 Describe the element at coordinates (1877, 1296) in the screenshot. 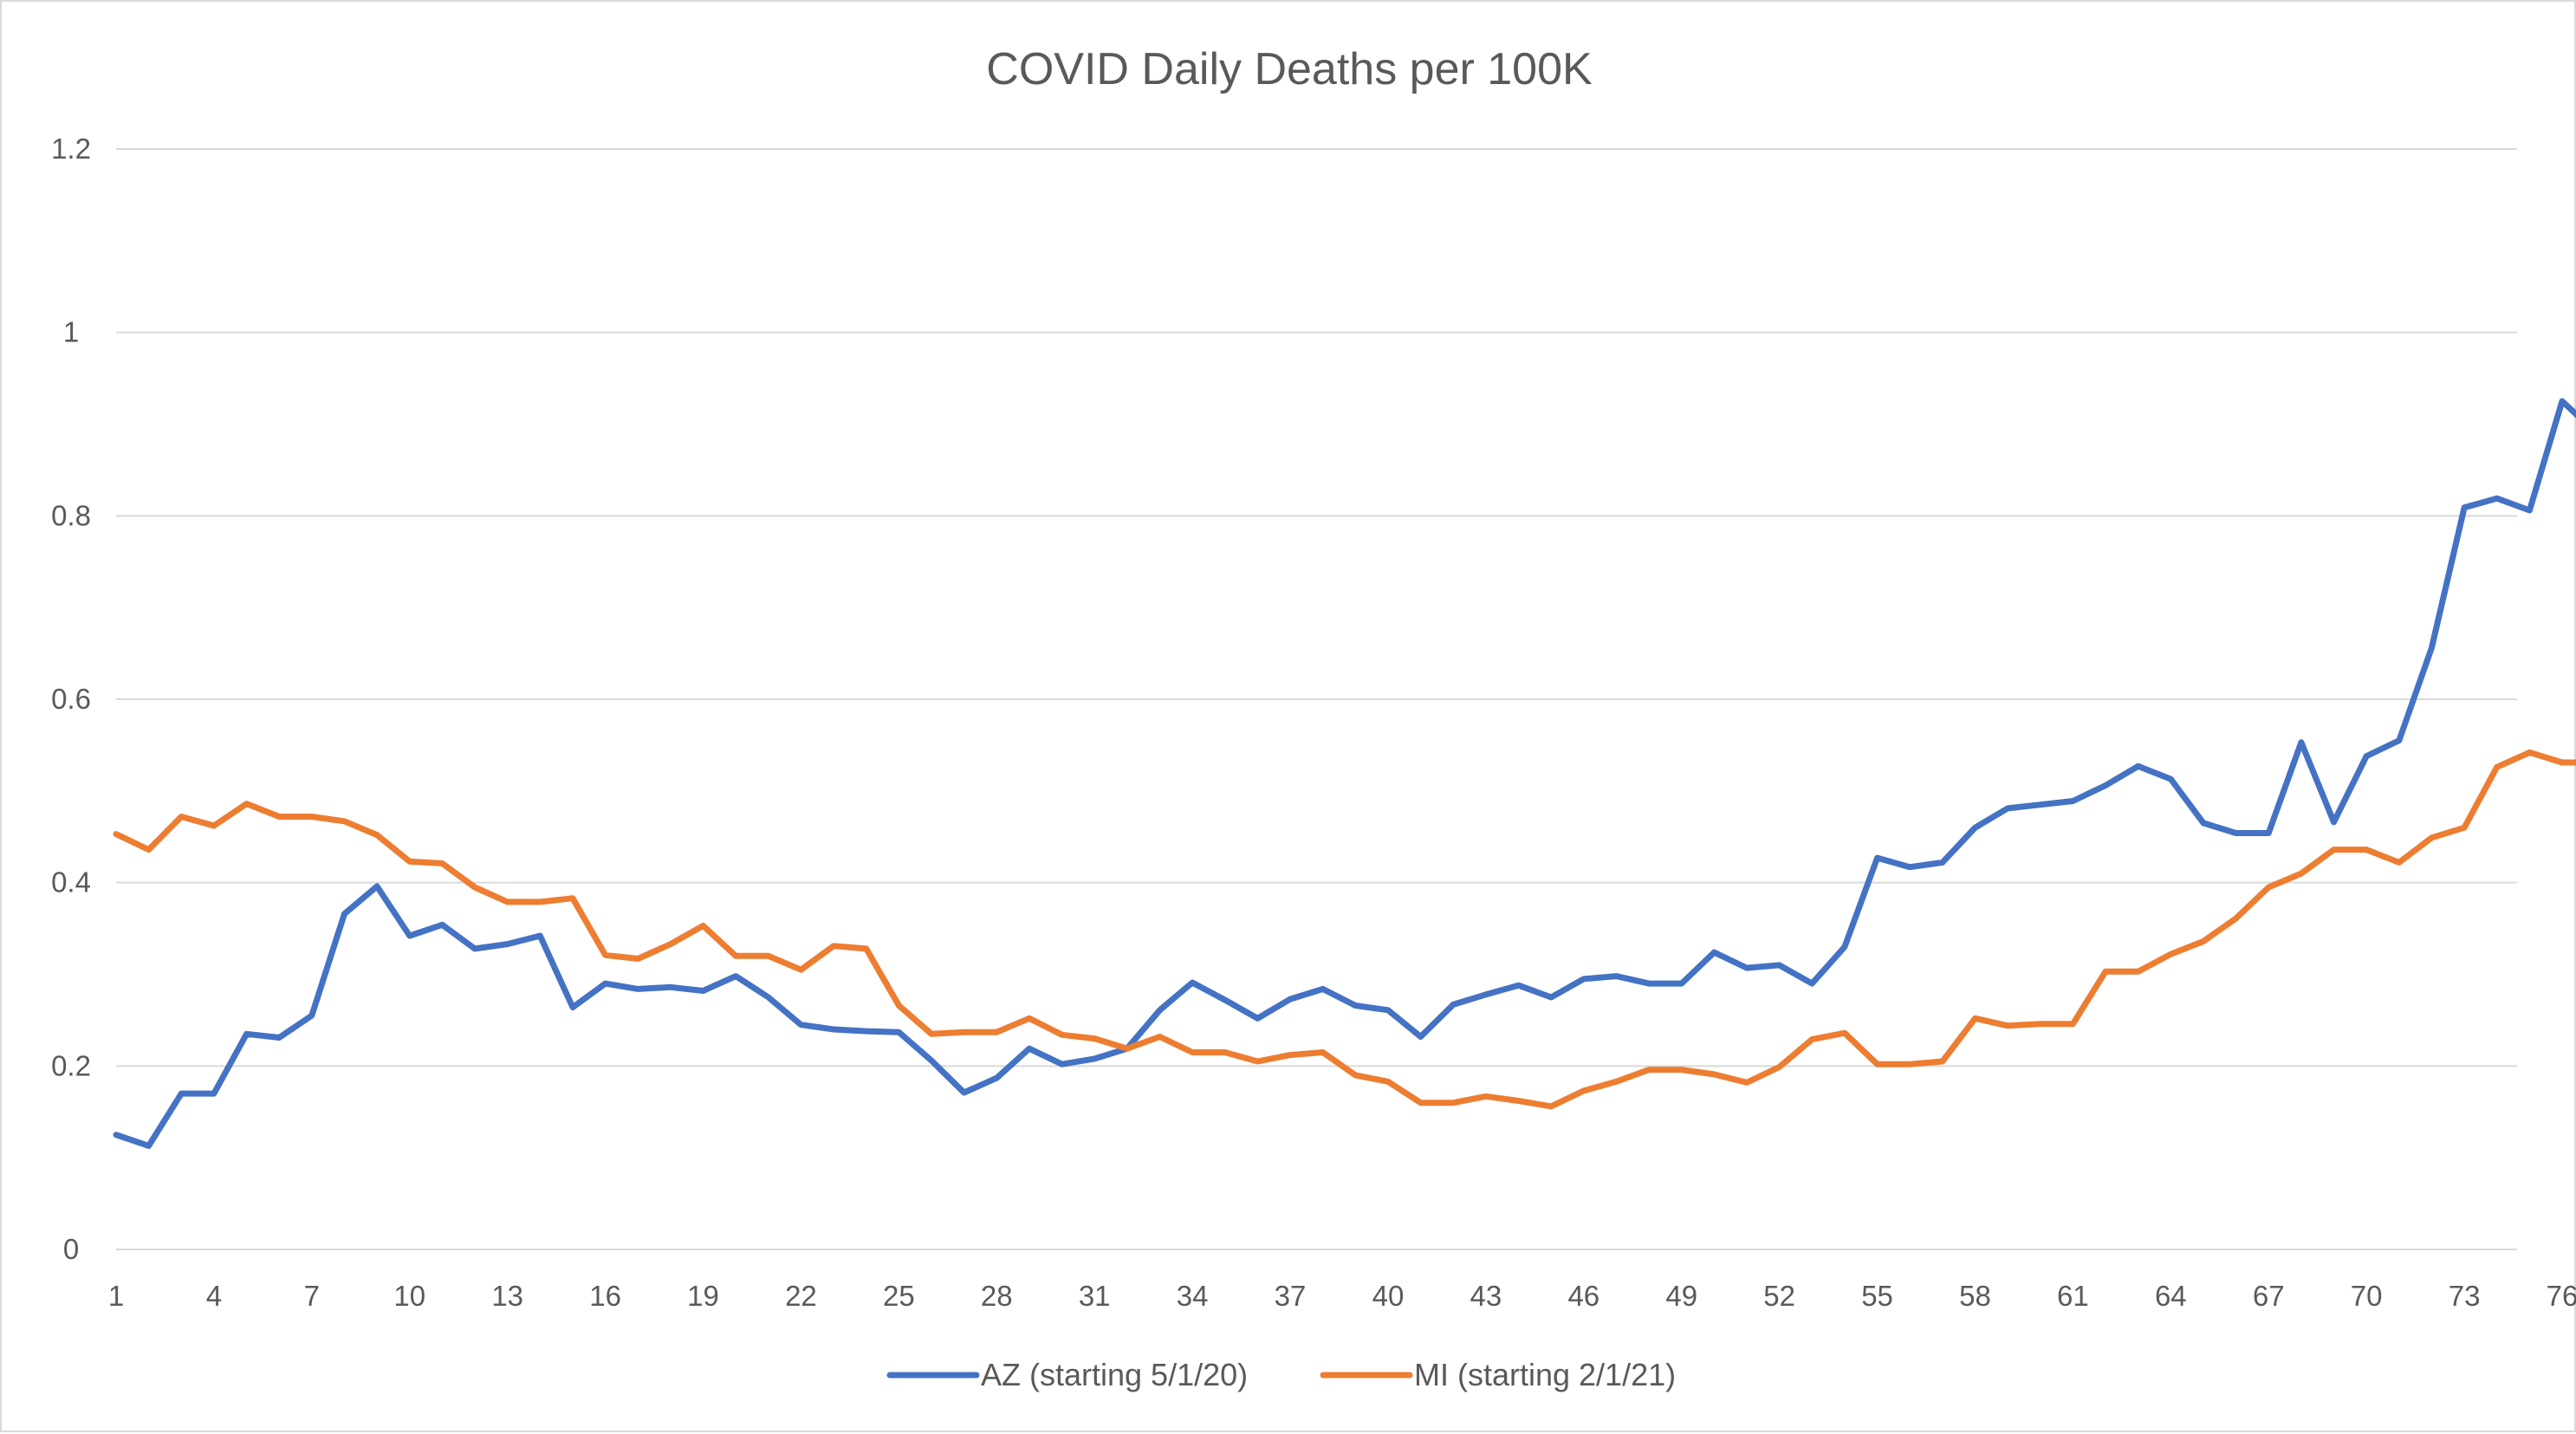

I see `x-tick-label: 55` at that location.